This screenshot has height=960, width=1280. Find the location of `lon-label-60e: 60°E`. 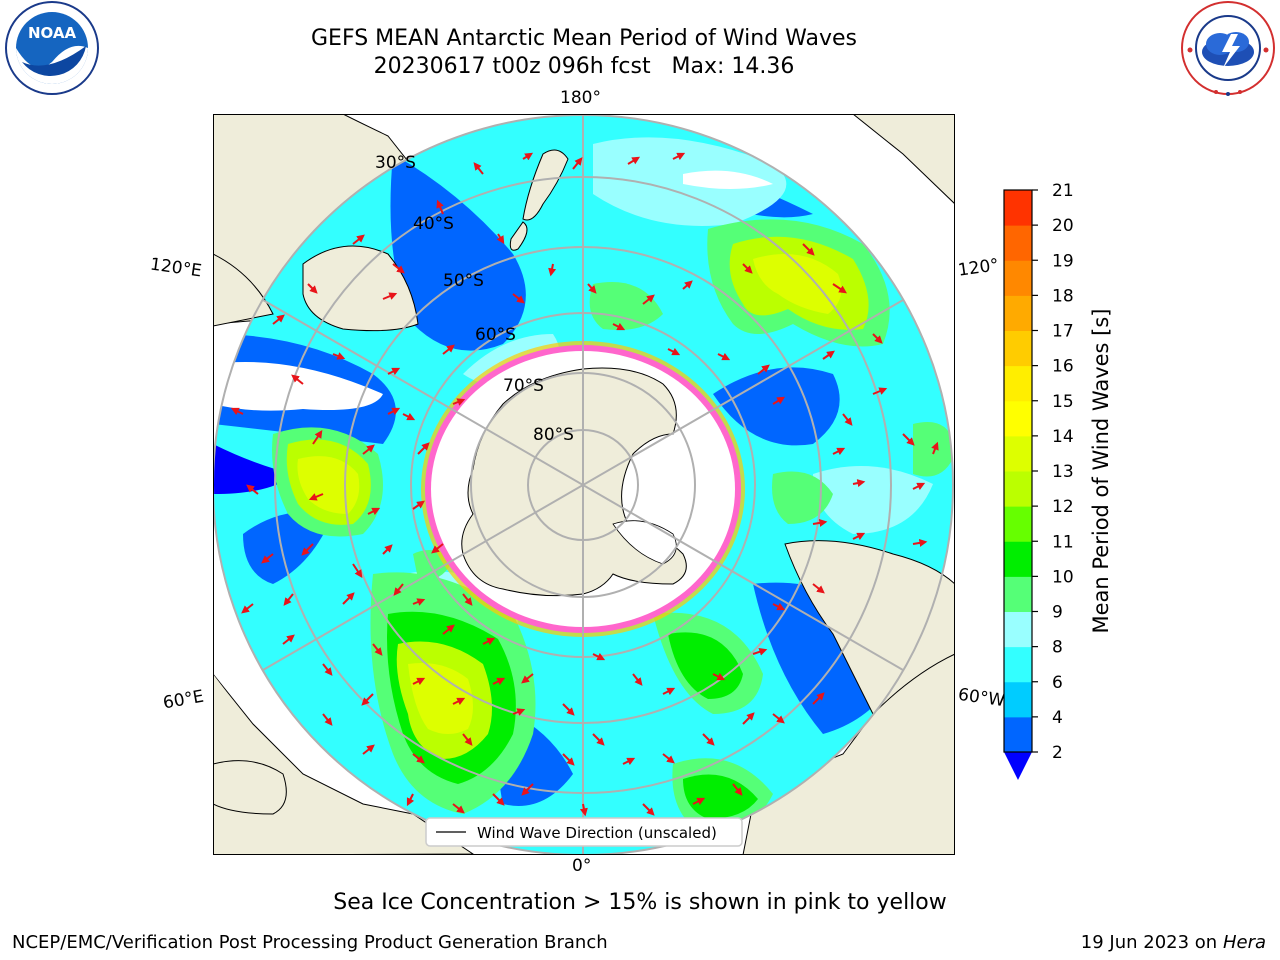

lon-label-60e: 60°E is located at coordinates (183, 700).